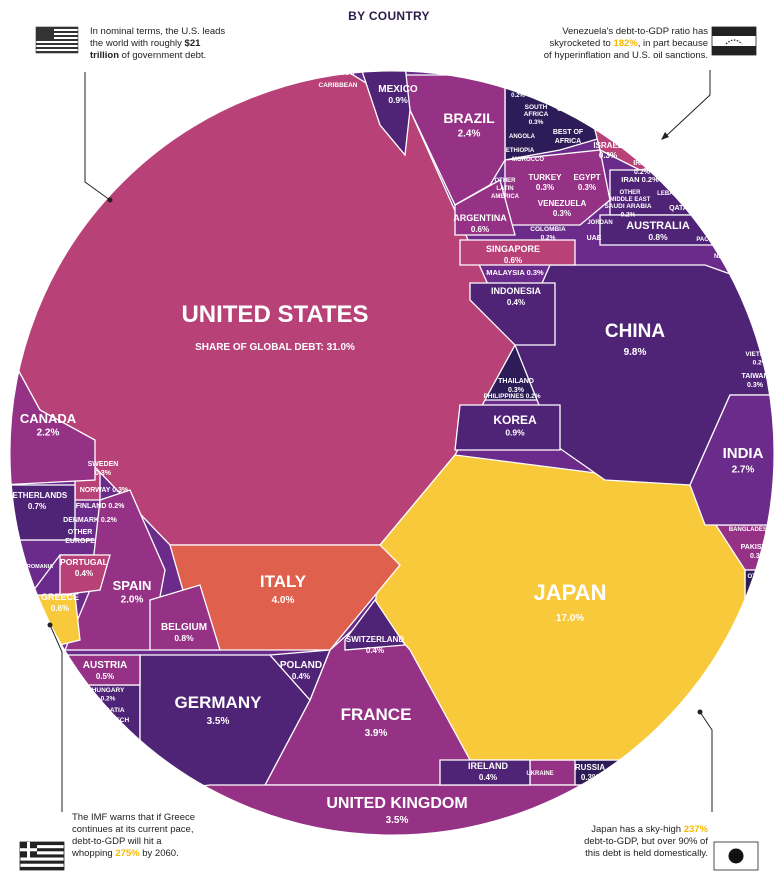 The height and width of the screenshot is (888, 778). I want to click on cell-ireland, so click(485, 772).